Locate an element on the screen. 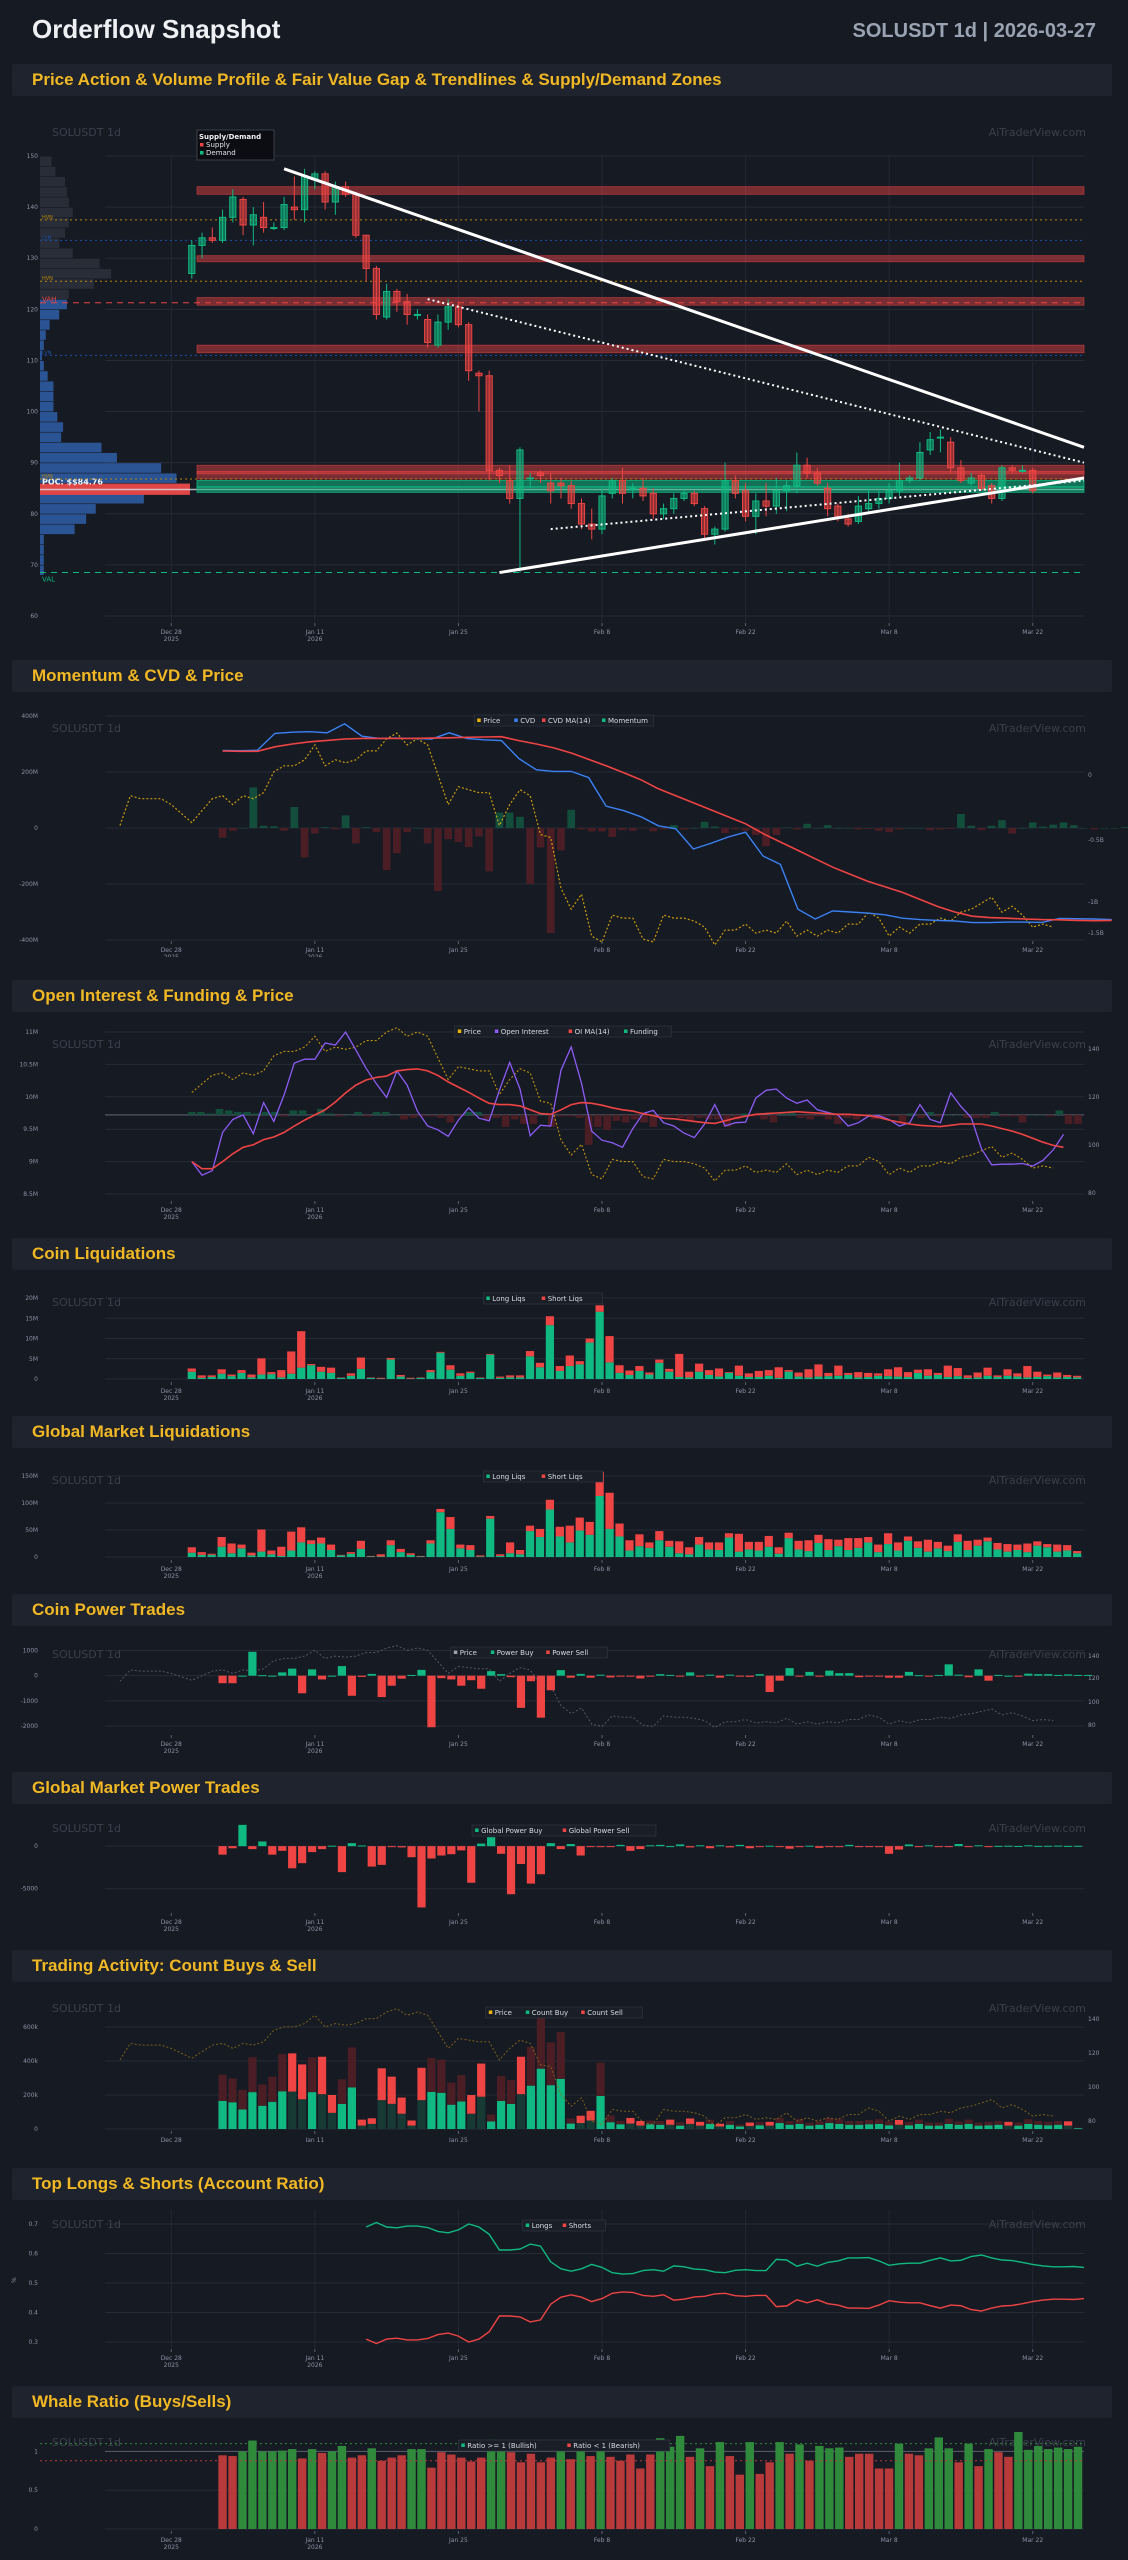 Image resolution: width=1128 pixels, height=2560 pixels. legend-label: Price is located at coordinates (468, 1653).